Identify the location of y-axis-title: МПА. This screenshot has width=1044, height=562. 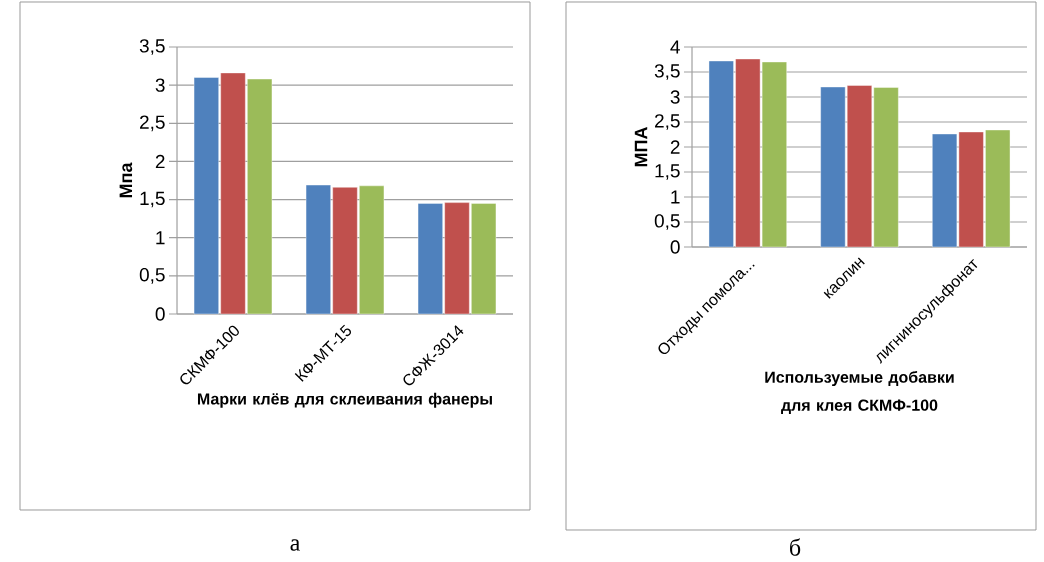
(641, 146).